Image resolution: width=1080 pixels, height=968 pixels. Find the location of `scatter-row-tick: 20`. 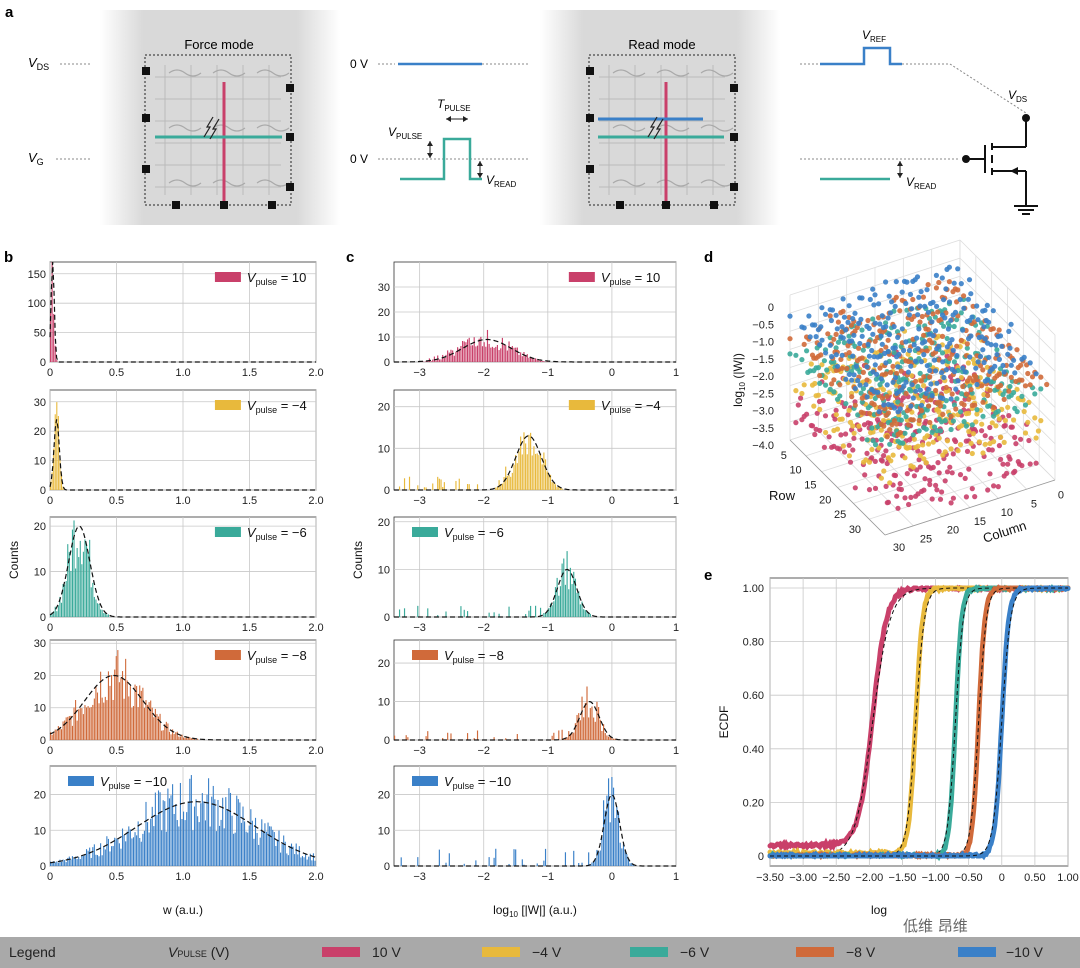

scatter-row-tick: 20 is located at coordinates (825, 500).